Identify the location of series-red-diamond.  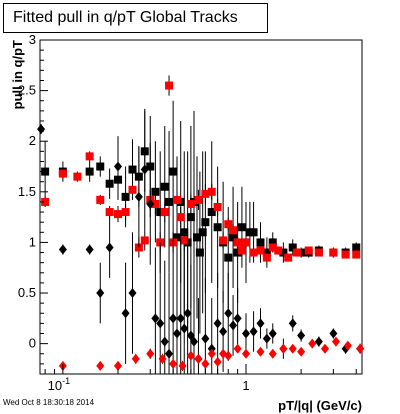
(211, 353).